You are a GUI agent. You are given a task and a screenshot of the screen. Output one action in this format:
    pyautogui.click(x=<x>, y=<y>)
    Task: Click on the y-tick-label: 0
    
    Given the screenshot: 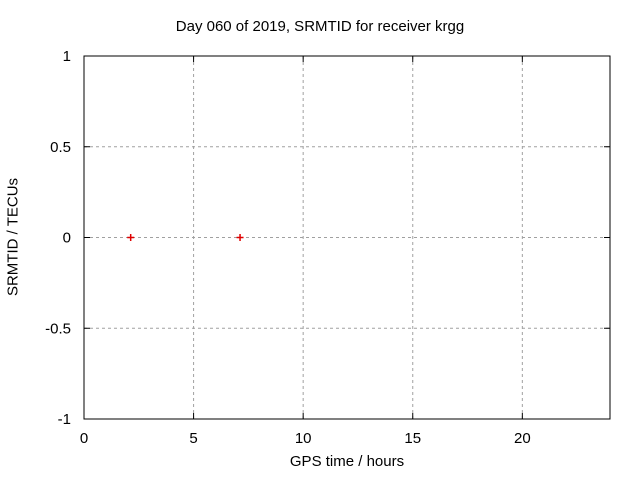 What is the action you would take?
    pyautogui.click(x=67, y=238)
    